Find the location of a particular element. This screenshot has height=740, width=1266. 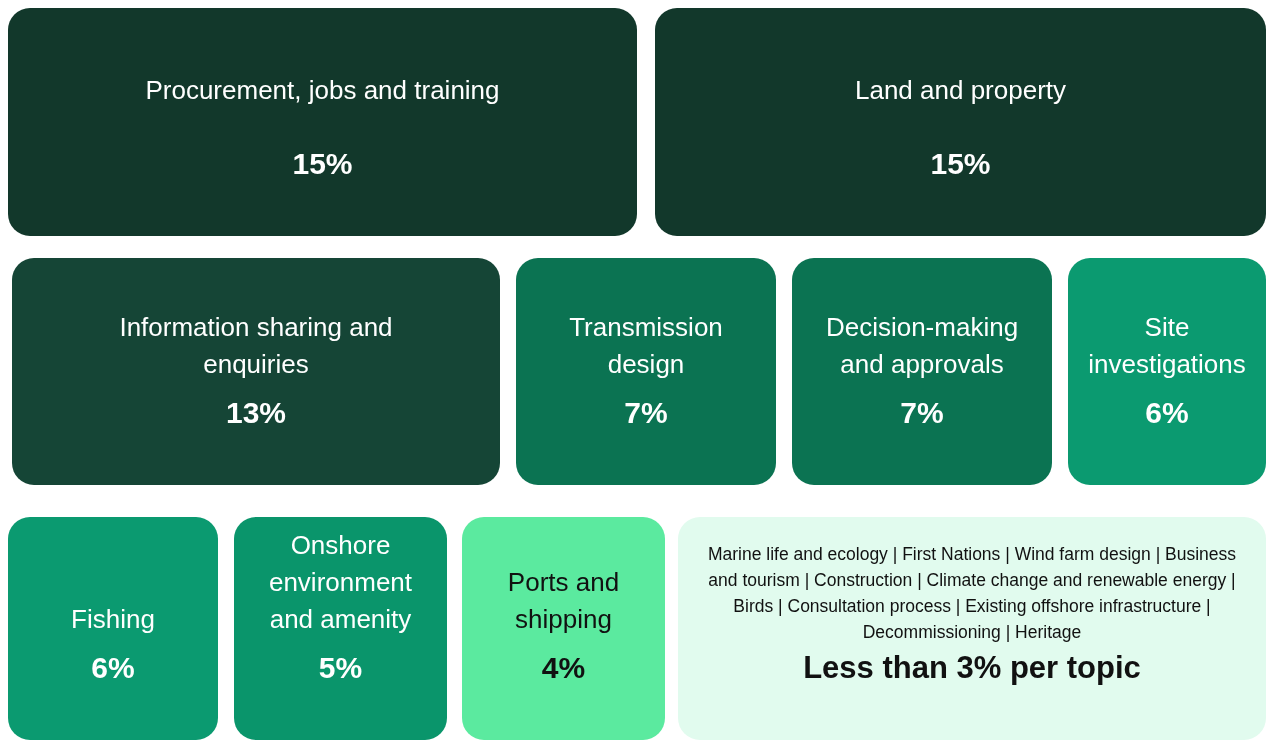

category-label: Ports and shipping is located at coordinates (563, 600).